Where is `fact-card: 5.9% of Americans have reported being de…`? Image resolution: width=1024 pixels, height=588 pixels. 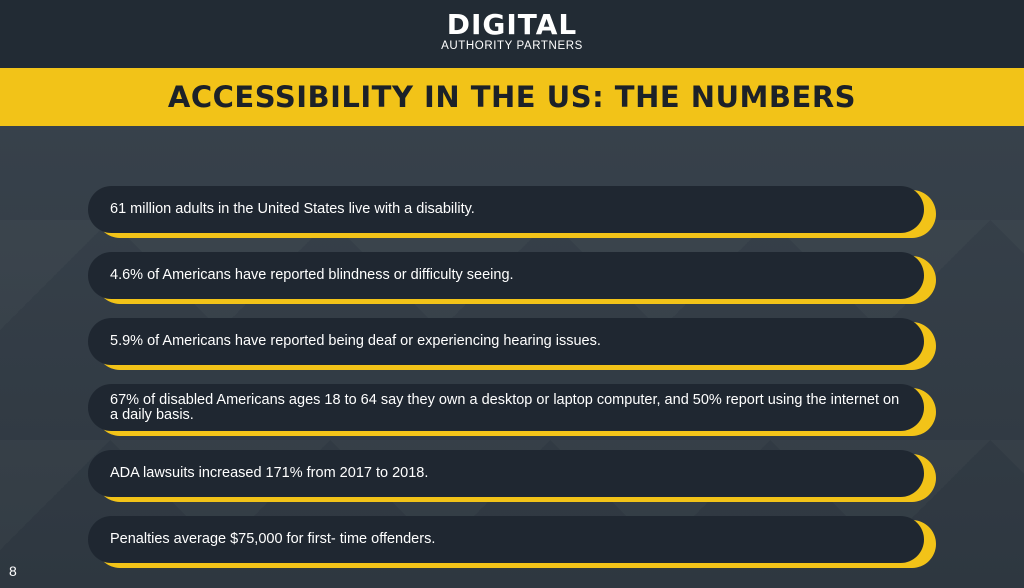
fact-card: 5.9% of Americans have reported being de… is located at coordinates (512, 344).